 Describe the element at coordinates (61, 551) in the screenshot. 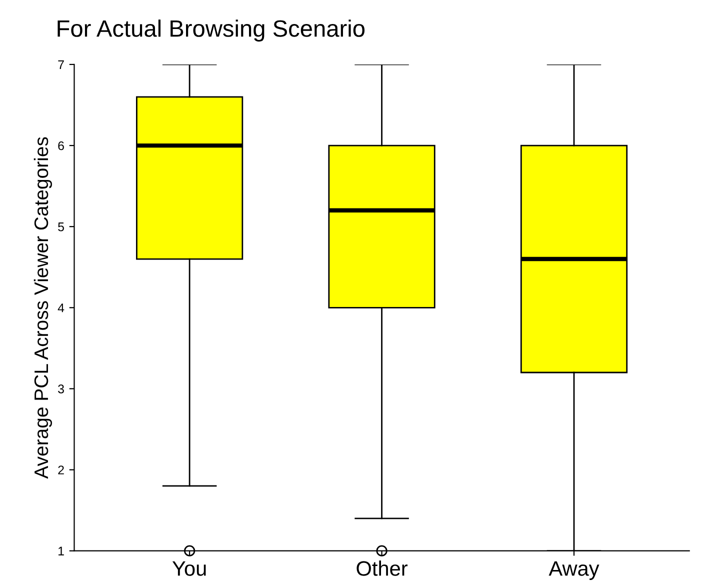

I see `y-tick-label: 1` at that location.